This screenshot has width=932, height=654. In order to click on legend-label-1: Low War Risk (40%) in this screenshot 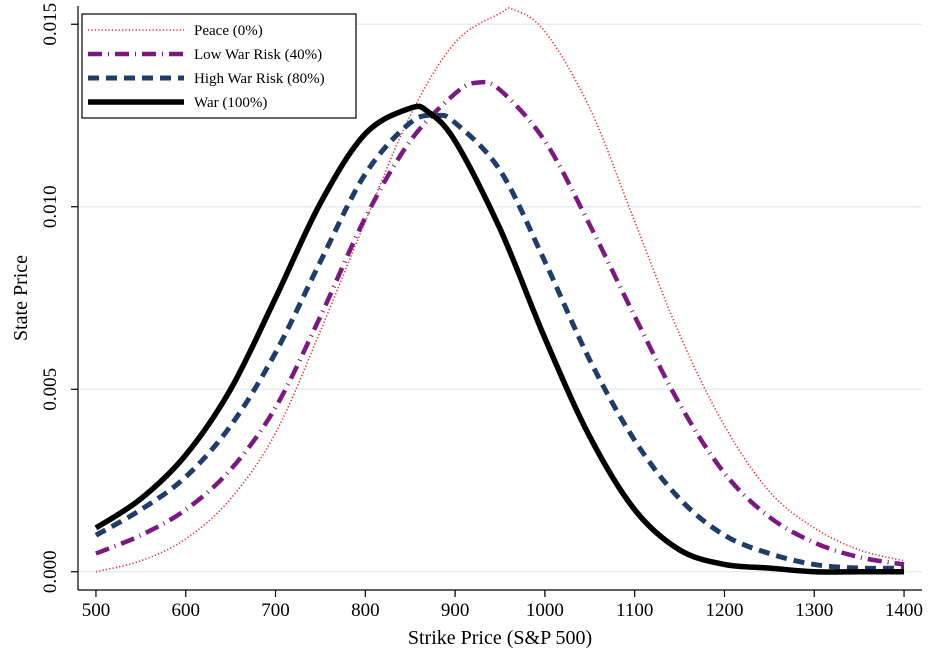, I will do `click(258, 55)`.